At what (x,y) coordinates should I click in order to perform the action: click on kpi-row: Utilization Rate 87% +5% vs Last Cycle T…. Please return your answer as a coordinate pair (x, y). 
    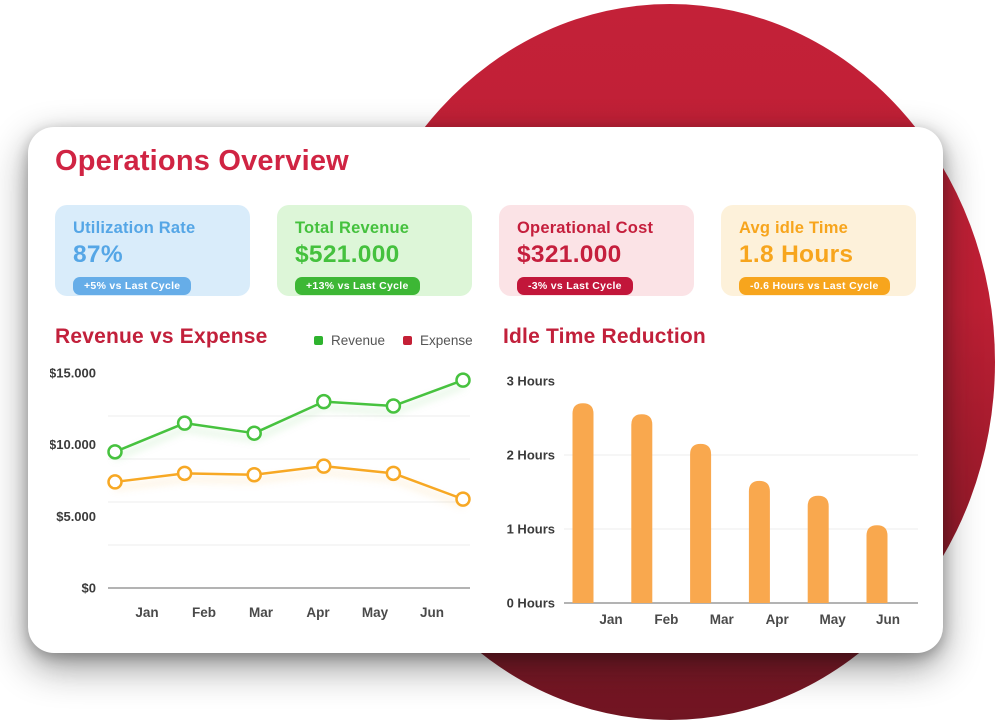
    Looking at the image, I should click on (486, 250).